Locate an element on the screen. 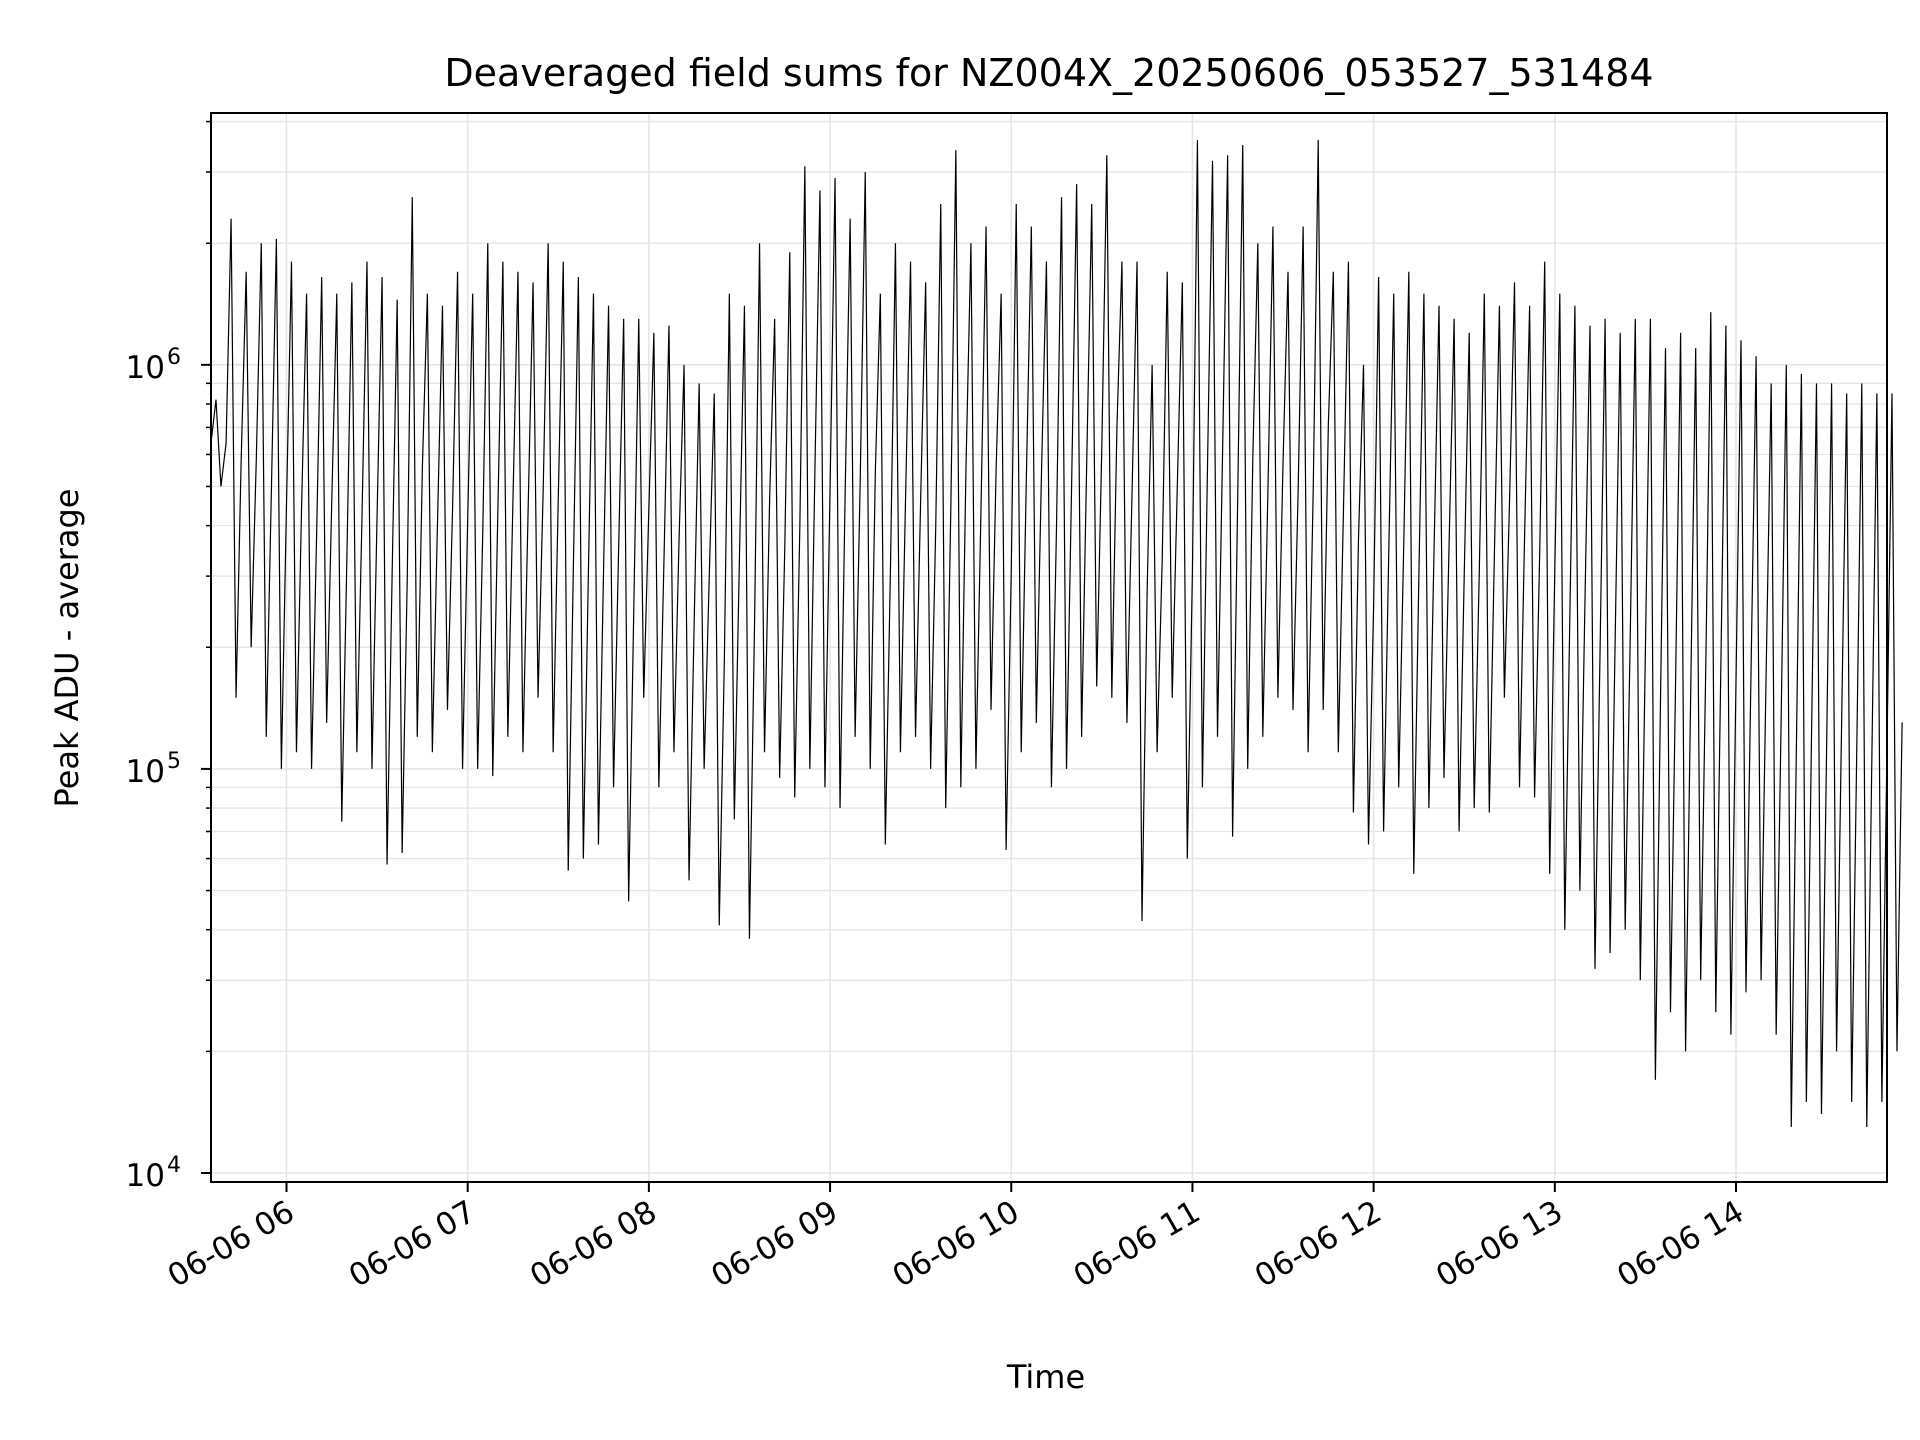  y-tick-exponent: 4 is located at coordinates (174, 1165).